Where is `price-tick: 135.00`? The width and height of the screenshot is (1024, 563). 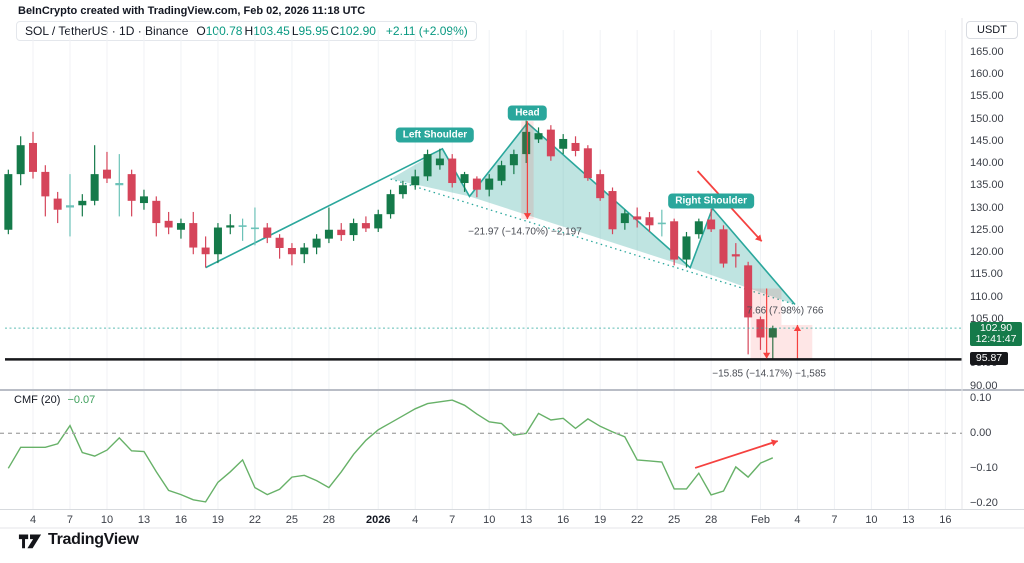
price-tick: 135.00 is located at coordinates (987, 185).